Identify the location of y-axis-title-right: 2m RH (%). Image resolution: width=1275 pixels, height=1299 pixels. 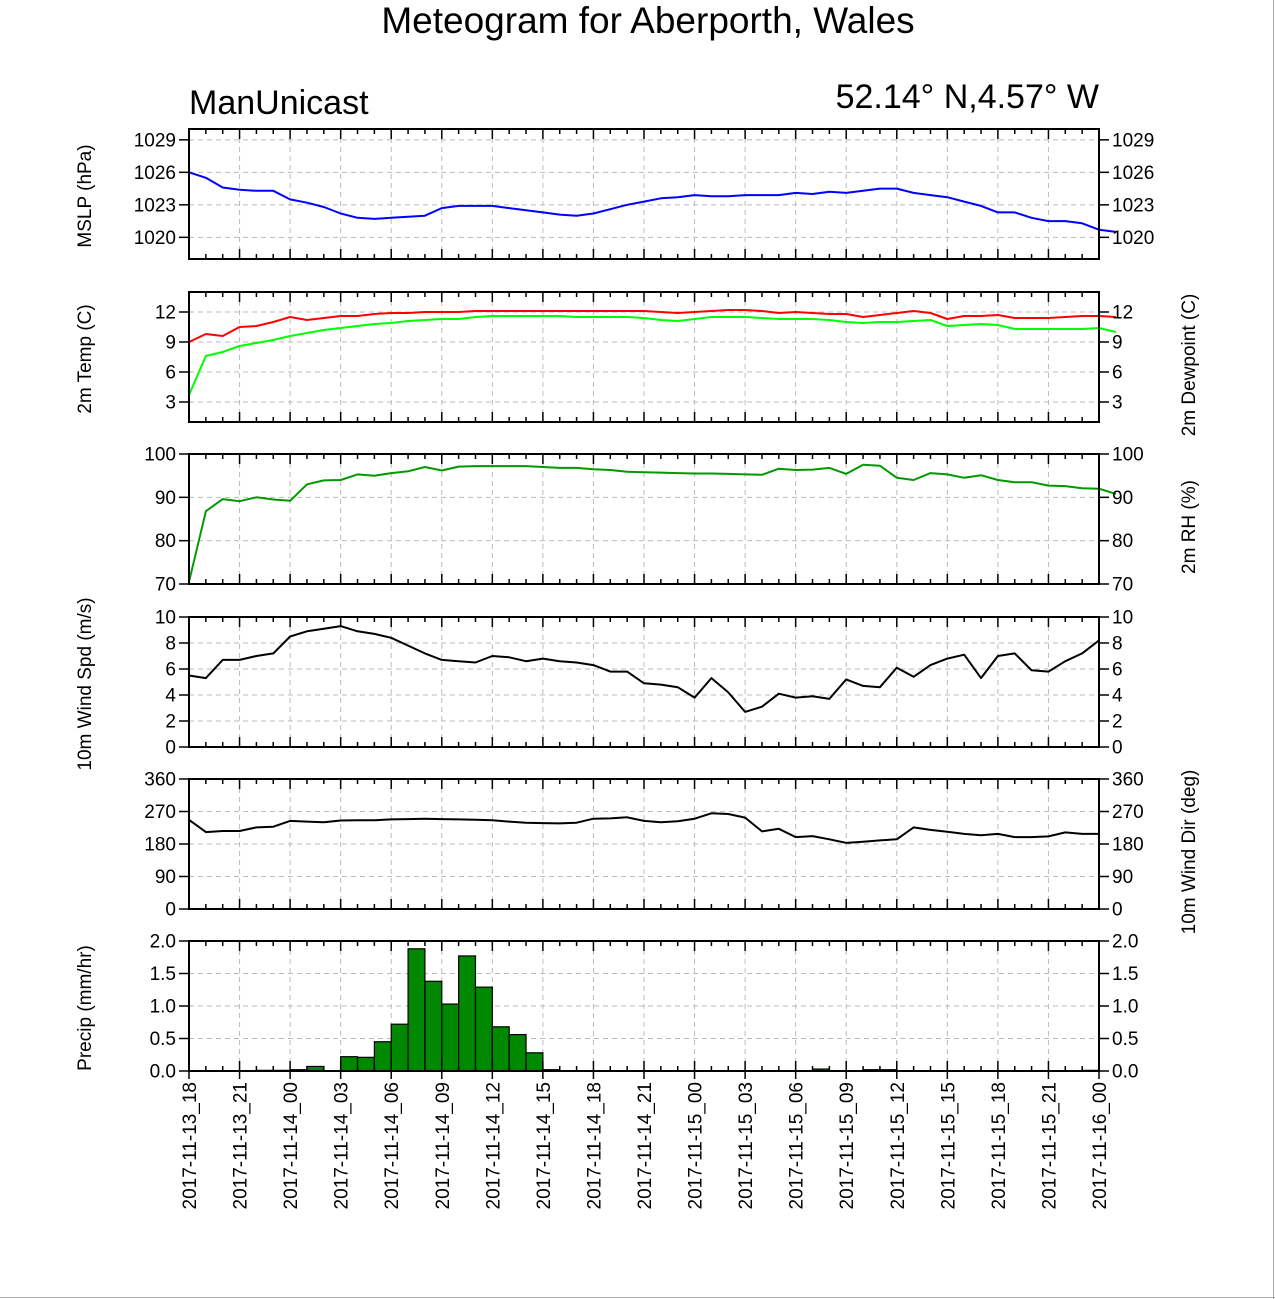
(1189, 527).